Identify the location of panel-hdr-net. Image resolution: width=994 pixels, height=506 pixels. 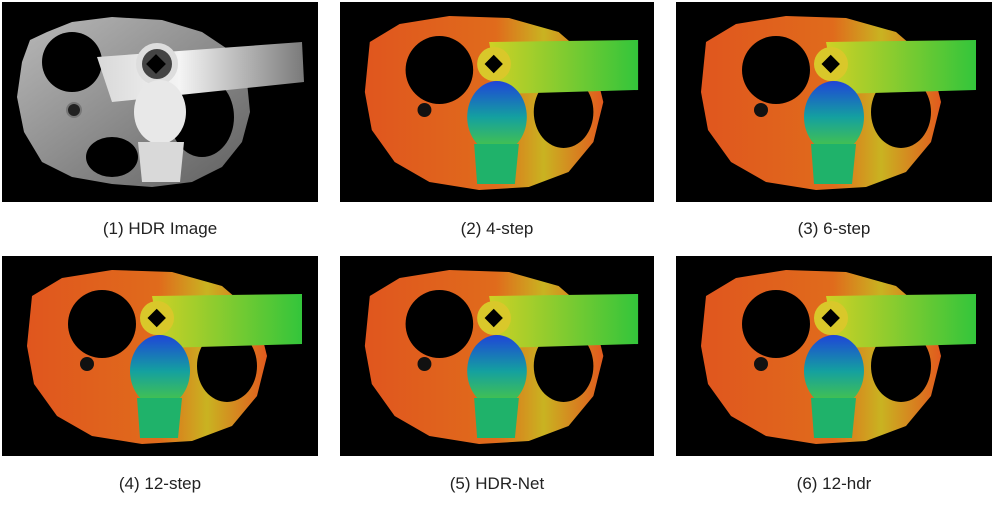
(497, 356).